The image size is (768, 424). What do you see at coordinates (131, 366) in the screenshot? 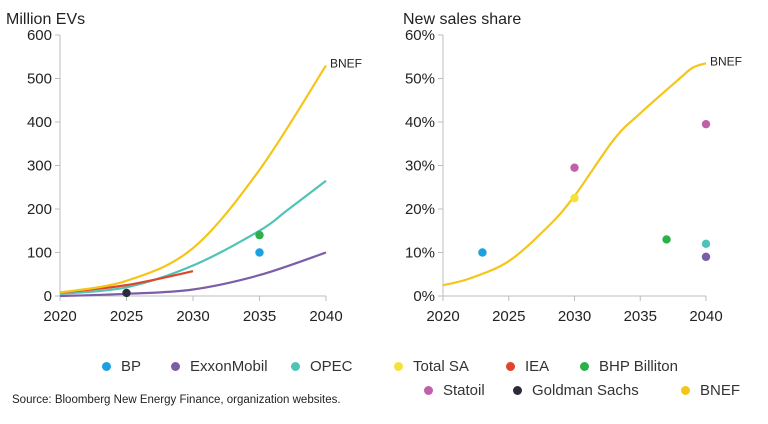
I see `legend-label: BP` at bounding box center [131, 366].